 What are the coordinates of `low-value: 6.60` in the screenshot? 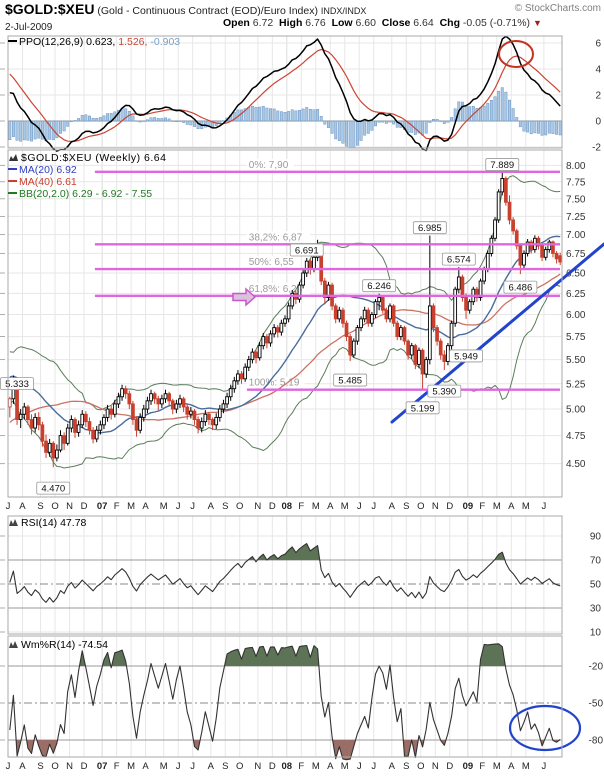 It's located at (365, 23).